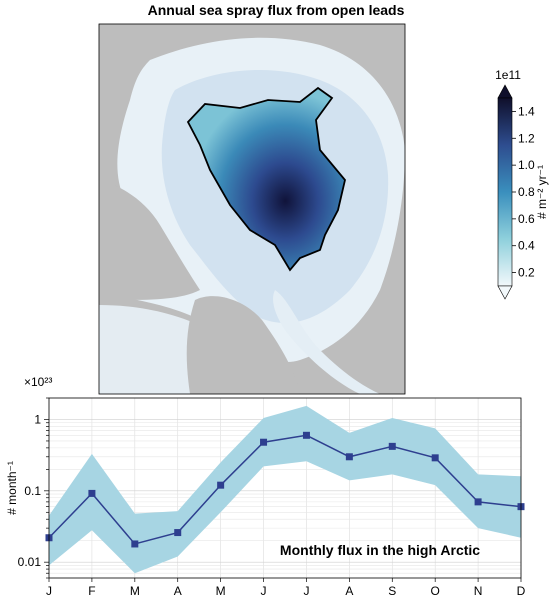 This screenshot has height=600, width=552. I want to click on x-tick-label: F, so click(91, 591).